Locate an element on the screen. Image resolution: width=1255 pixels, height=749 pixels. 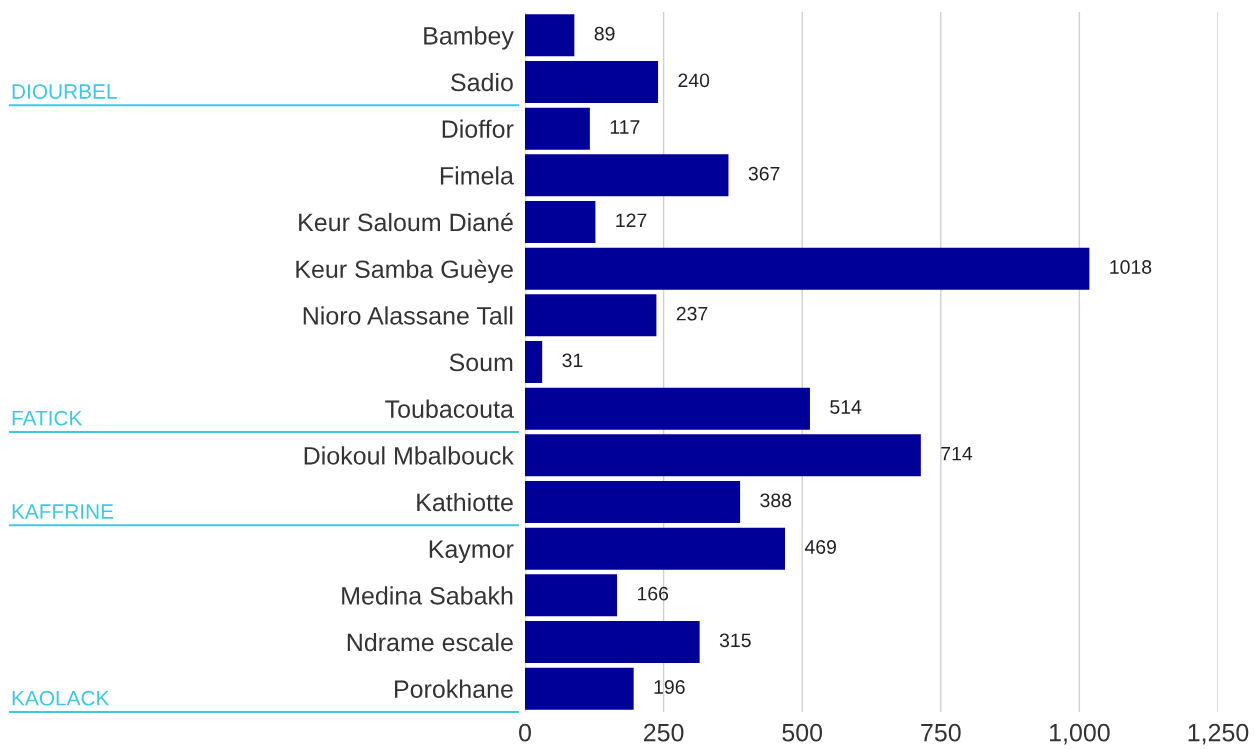
data-label: 166 is located at coordinates (653, 593).